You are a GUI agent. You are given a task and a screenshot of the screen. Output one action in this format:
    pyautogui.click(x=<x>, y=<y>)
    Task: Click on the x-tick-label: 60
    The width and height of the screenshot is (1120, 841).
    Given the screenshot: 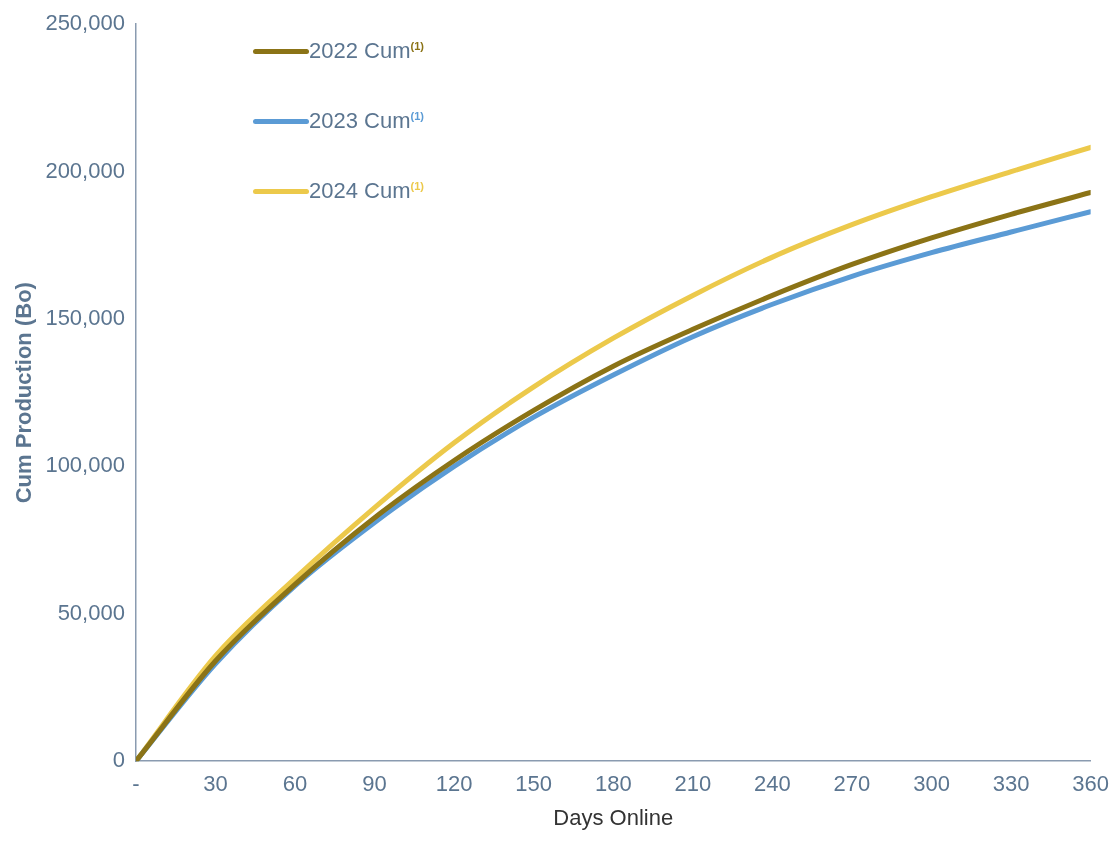 What is the action you would take?
    pyautogui.click(x=295, y=784)
    